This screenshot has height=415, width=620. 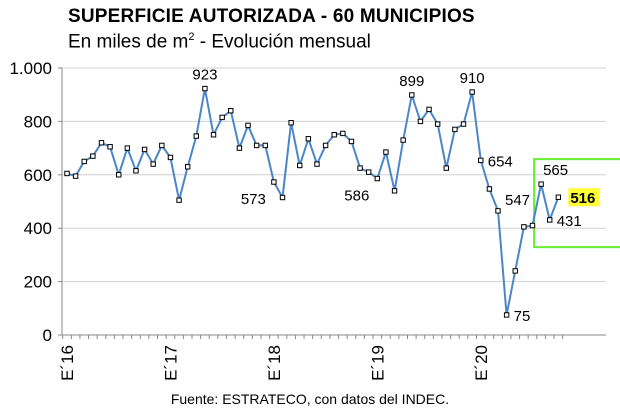 What do you see at coordinates (377, 363) in the screenshot?
I see `x-tick-label: E´19` at bounding box center [377, 363].